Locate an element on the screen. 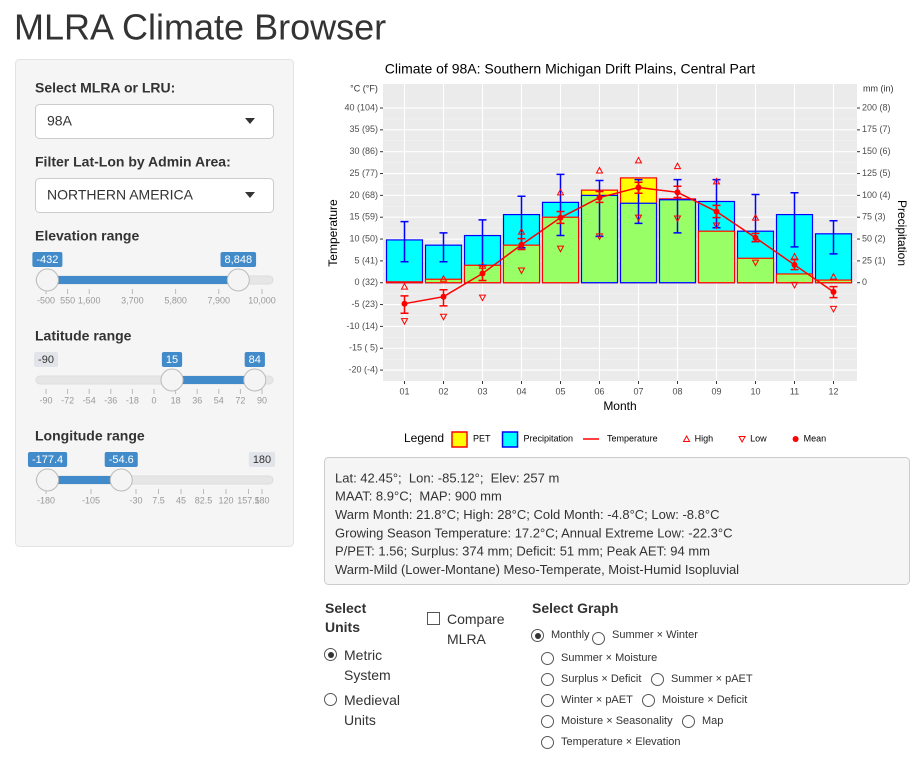 The image size is (913, 761). x-tick-label: 10 is located at coordinates (755, 391).